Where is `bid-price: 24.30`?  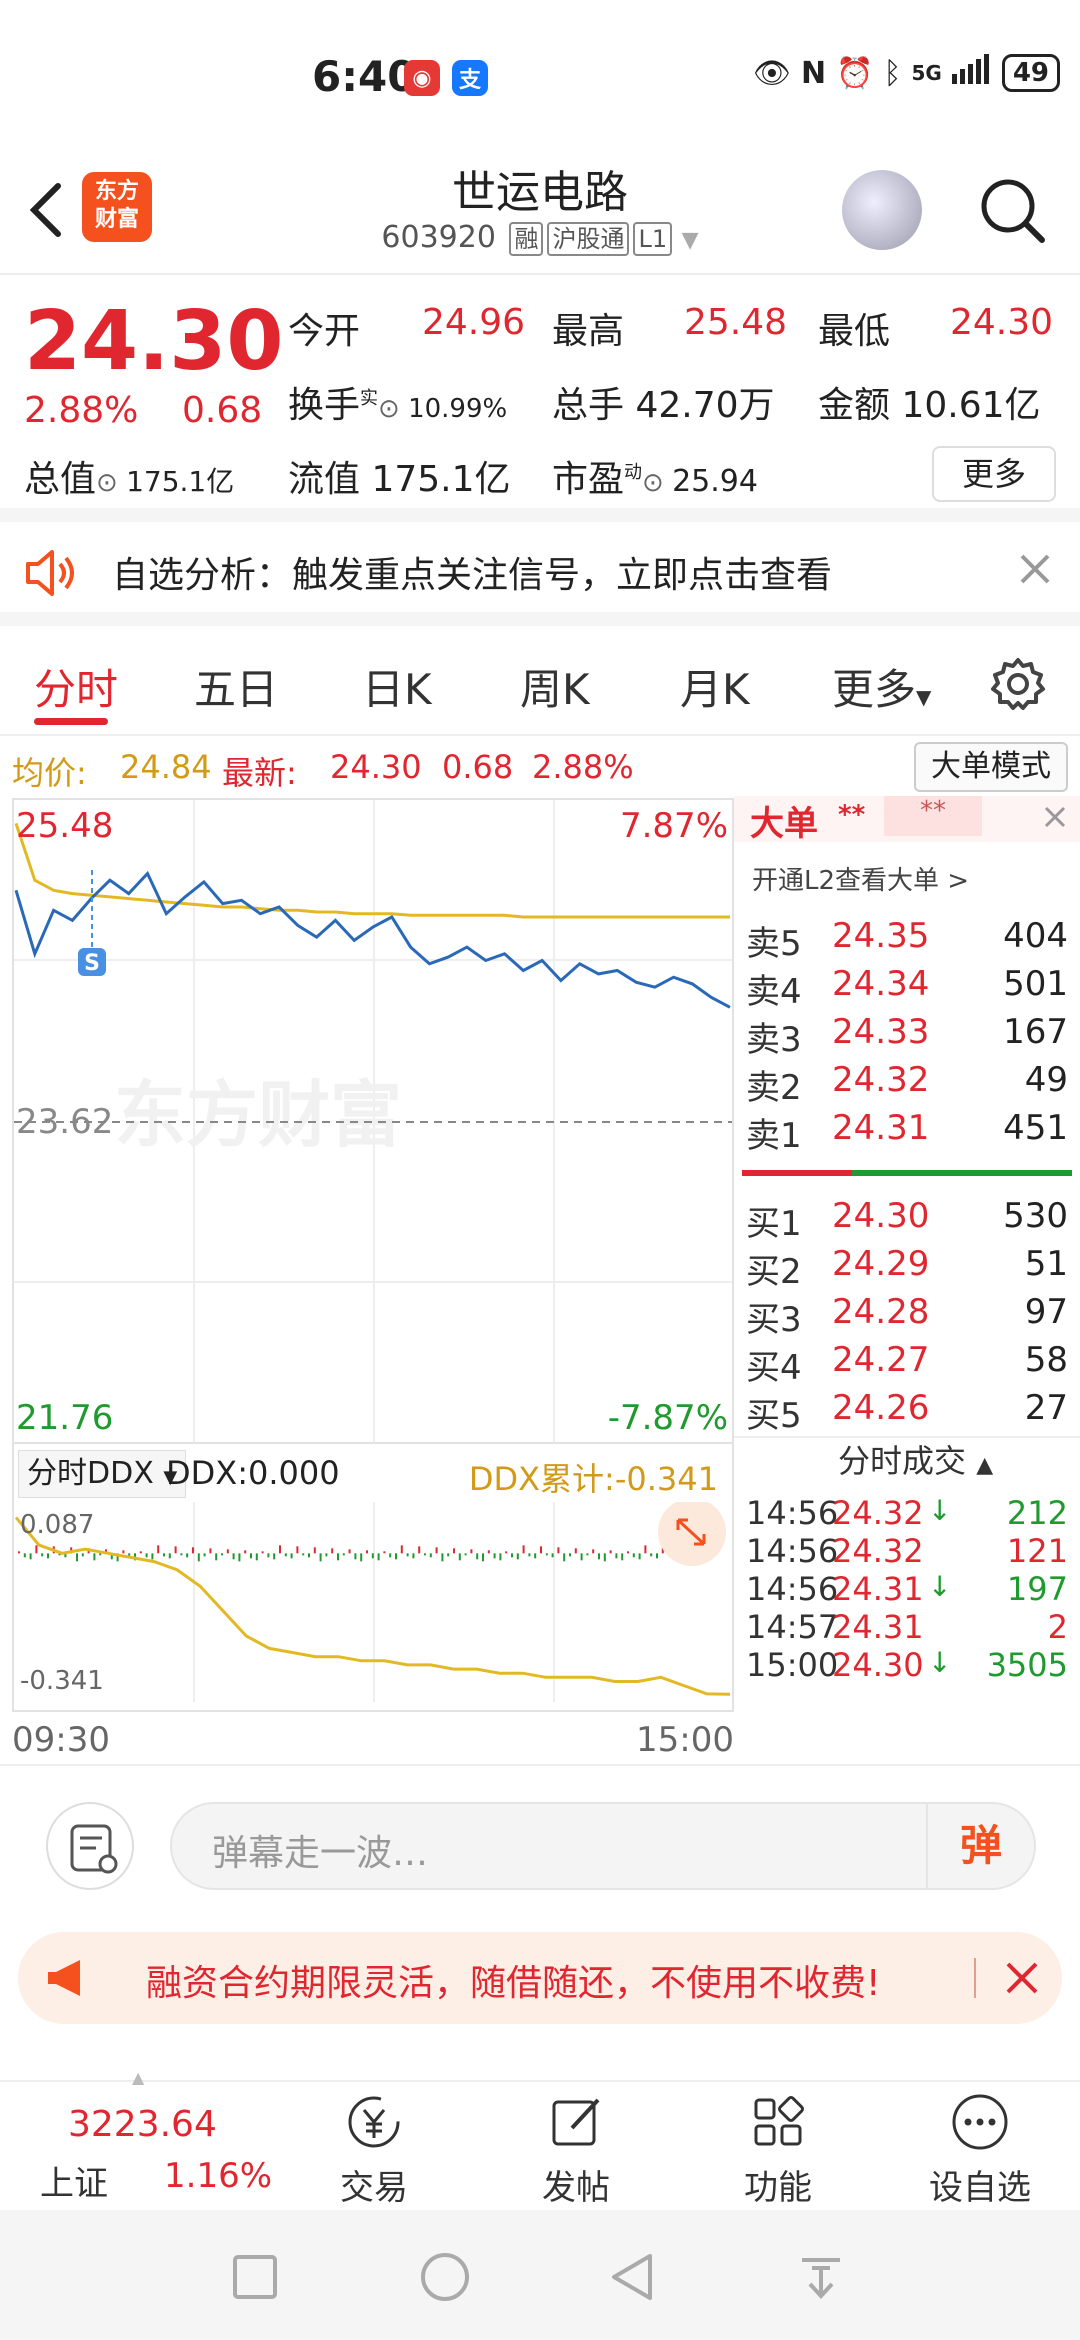 bid-price: 24.30 is located at coordinates (881, 1216).